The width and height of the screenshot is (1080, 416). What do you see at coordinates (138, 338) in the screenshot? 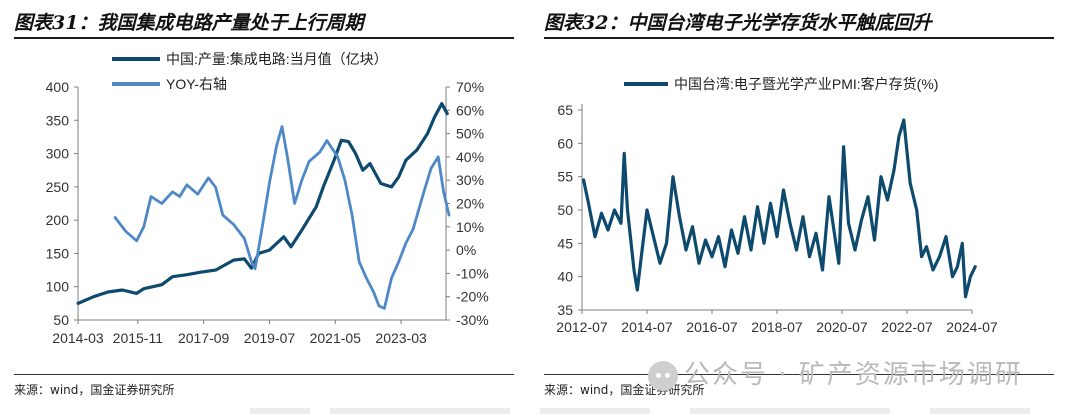
I see `x-tick-label: 2015-11` at bounding box center [138, 338].